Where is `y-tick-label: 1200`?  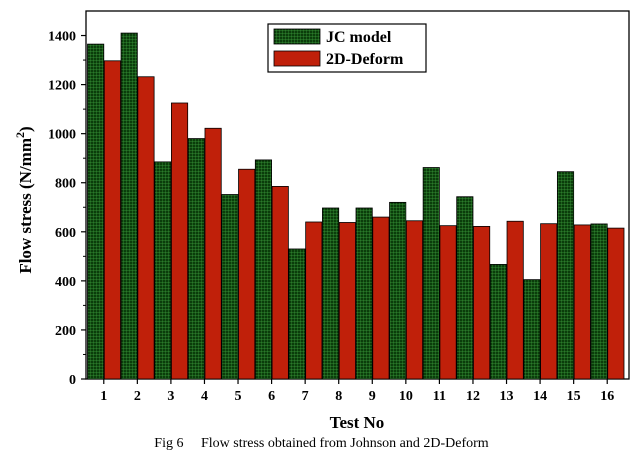
y-tick-label: 1200 is located at coordinates (62, 86).